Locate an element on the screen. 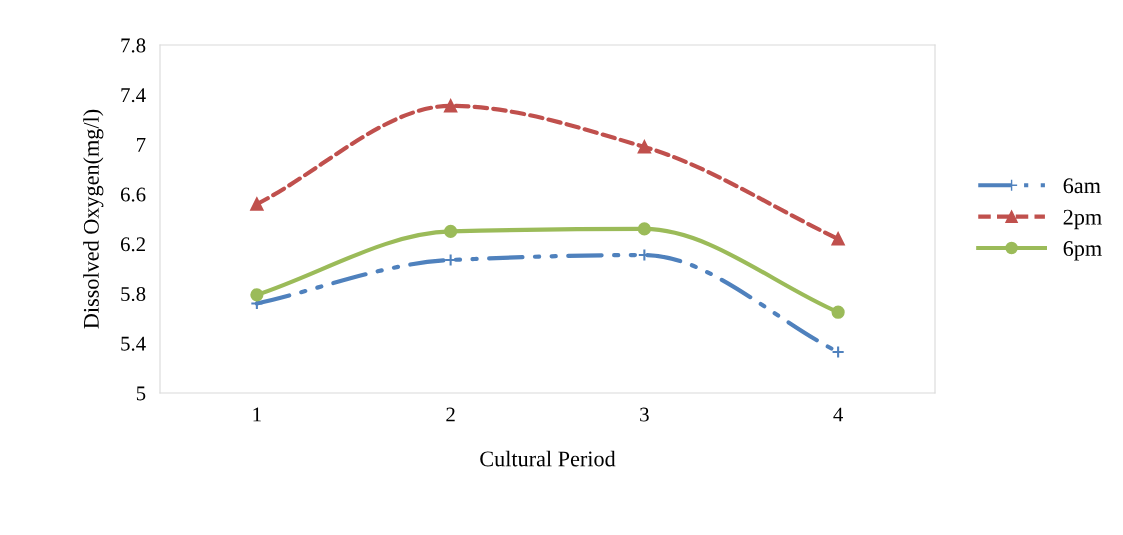 The image size is (1123, 535). x-tick-label: 3 is located at coordinates (644, 414).